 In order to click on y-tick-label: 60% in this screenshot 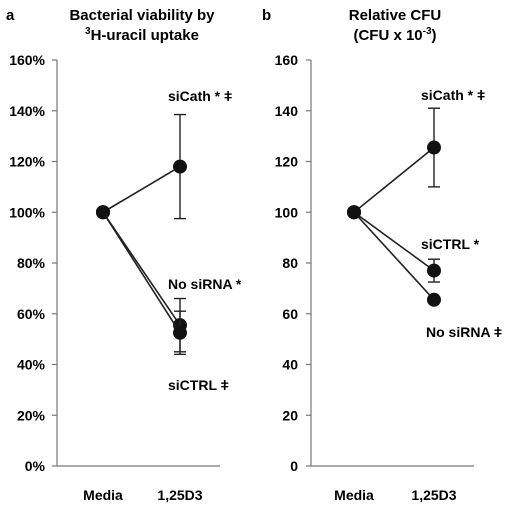, I will do `click(31, 314)`.